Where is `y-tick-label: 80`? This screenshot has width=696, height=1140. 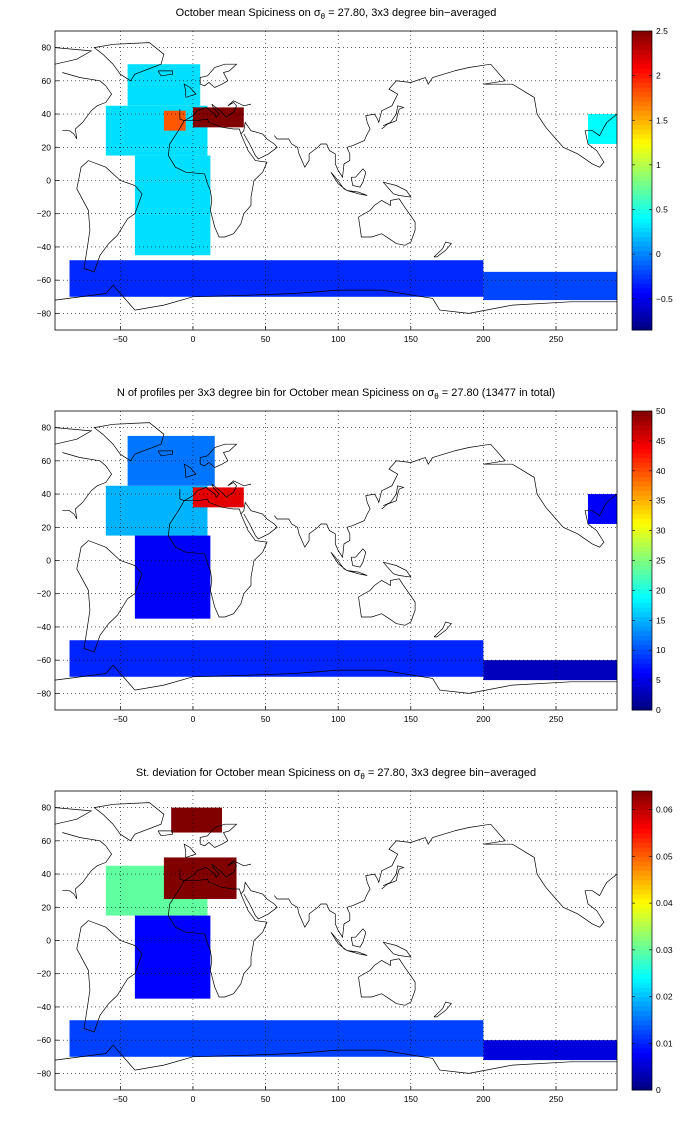
y-tick-label: 80 is located at coordinates (47, 48).